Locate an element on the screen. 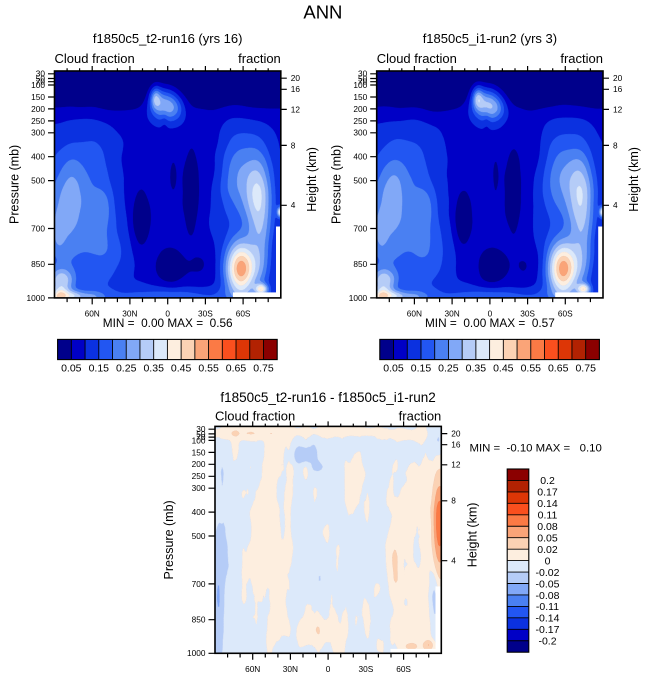 This screenshot has width=647, height=683. svg-text: 0.2 is located at coordinates (547, 481).